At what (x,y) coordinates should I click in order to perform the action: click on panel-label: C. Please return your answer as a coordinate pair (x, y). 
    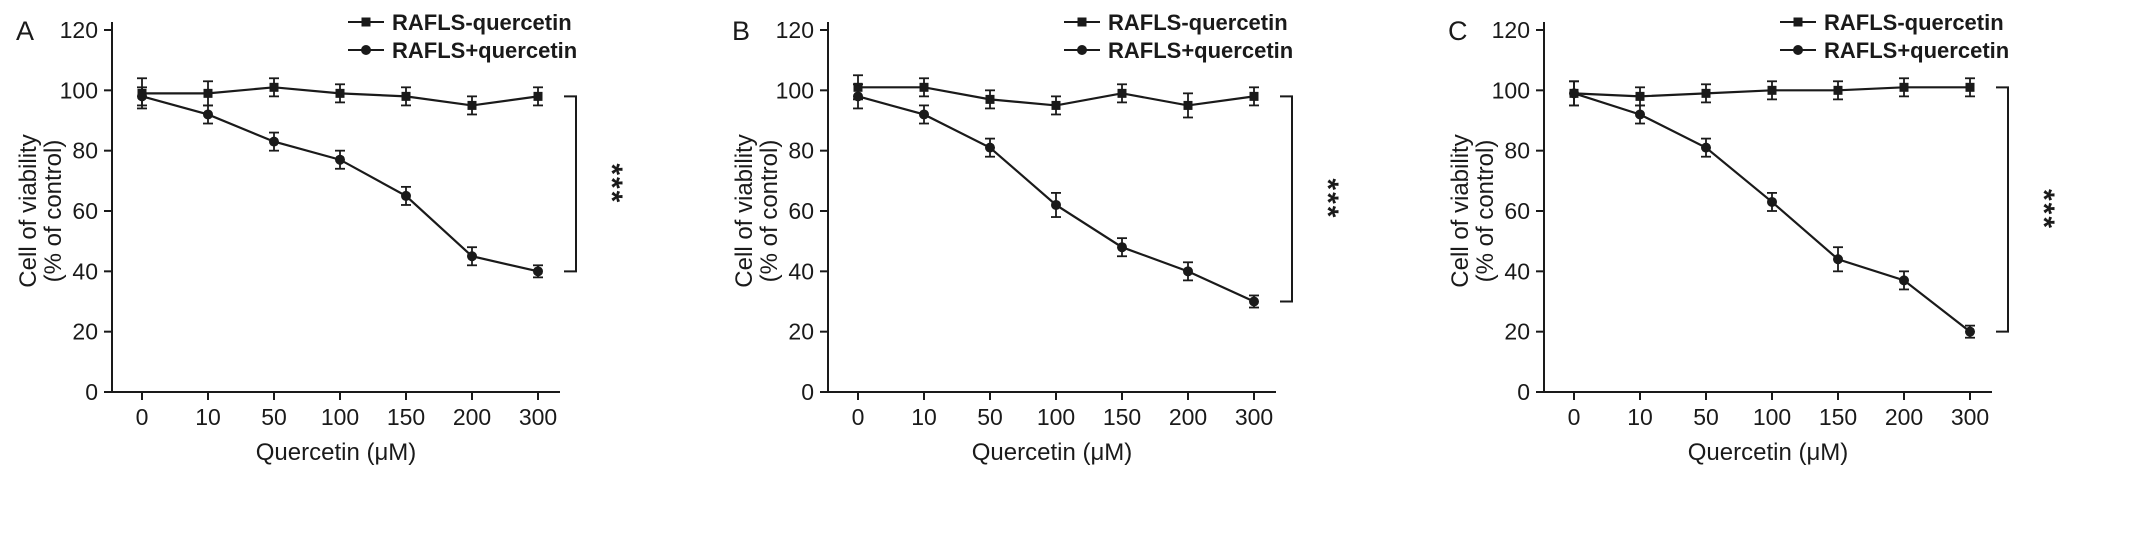
    Looking at the image, I should click on (1458, 31).